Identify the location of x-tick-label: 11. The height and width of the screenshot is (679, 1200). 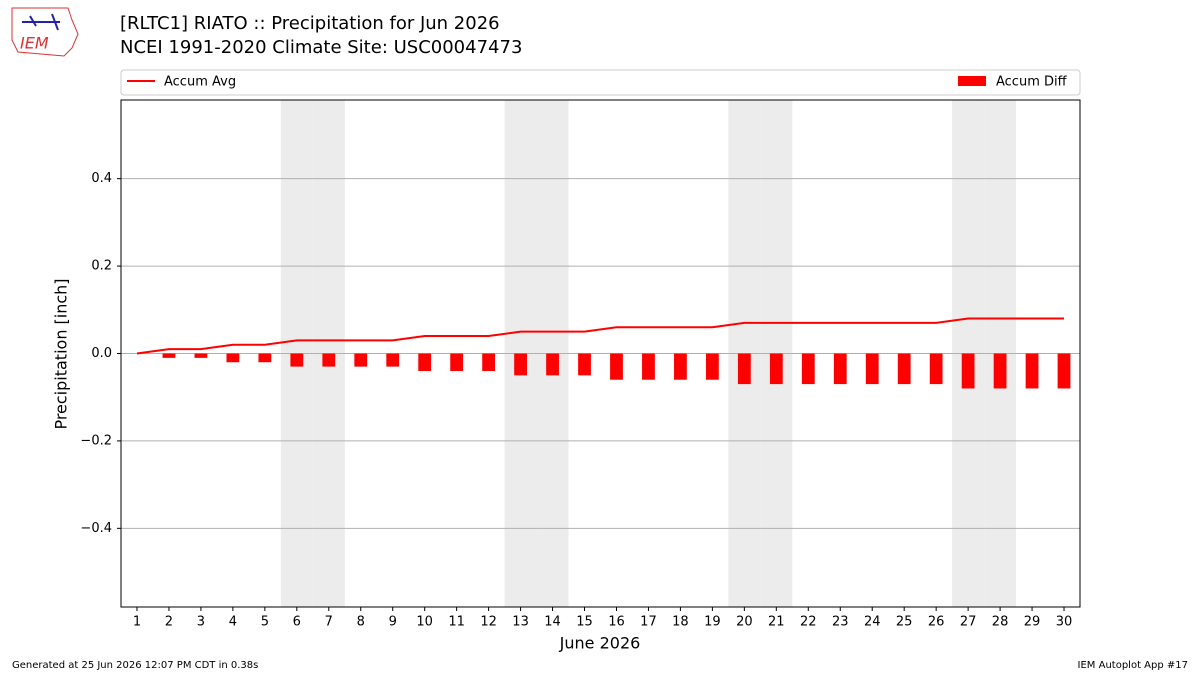
(456, 622).